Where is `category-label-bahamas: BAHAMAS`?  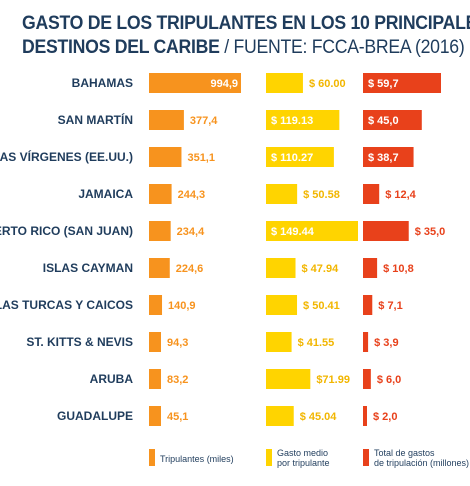 category-label-bahamas: BAHAMAS is located at coordinates (102, 83).